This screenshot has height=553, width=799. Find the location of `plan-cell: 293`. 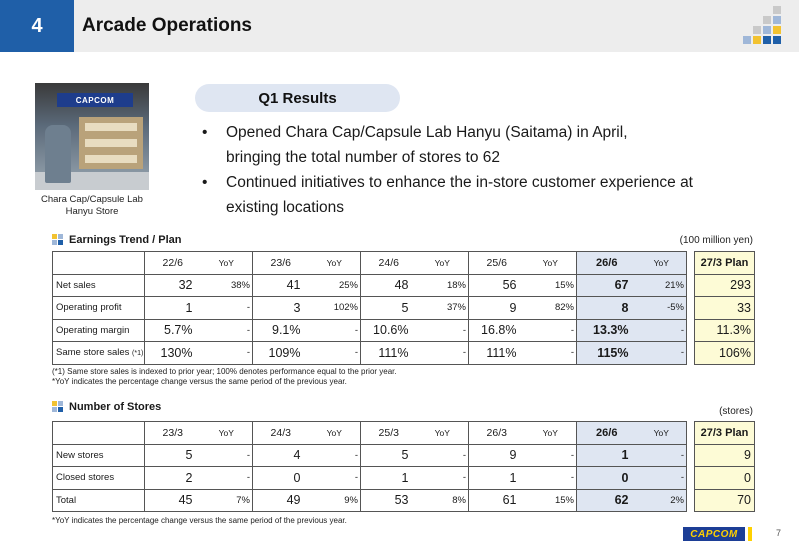

plan-cell: 293 is located at coordinates (724, 285).